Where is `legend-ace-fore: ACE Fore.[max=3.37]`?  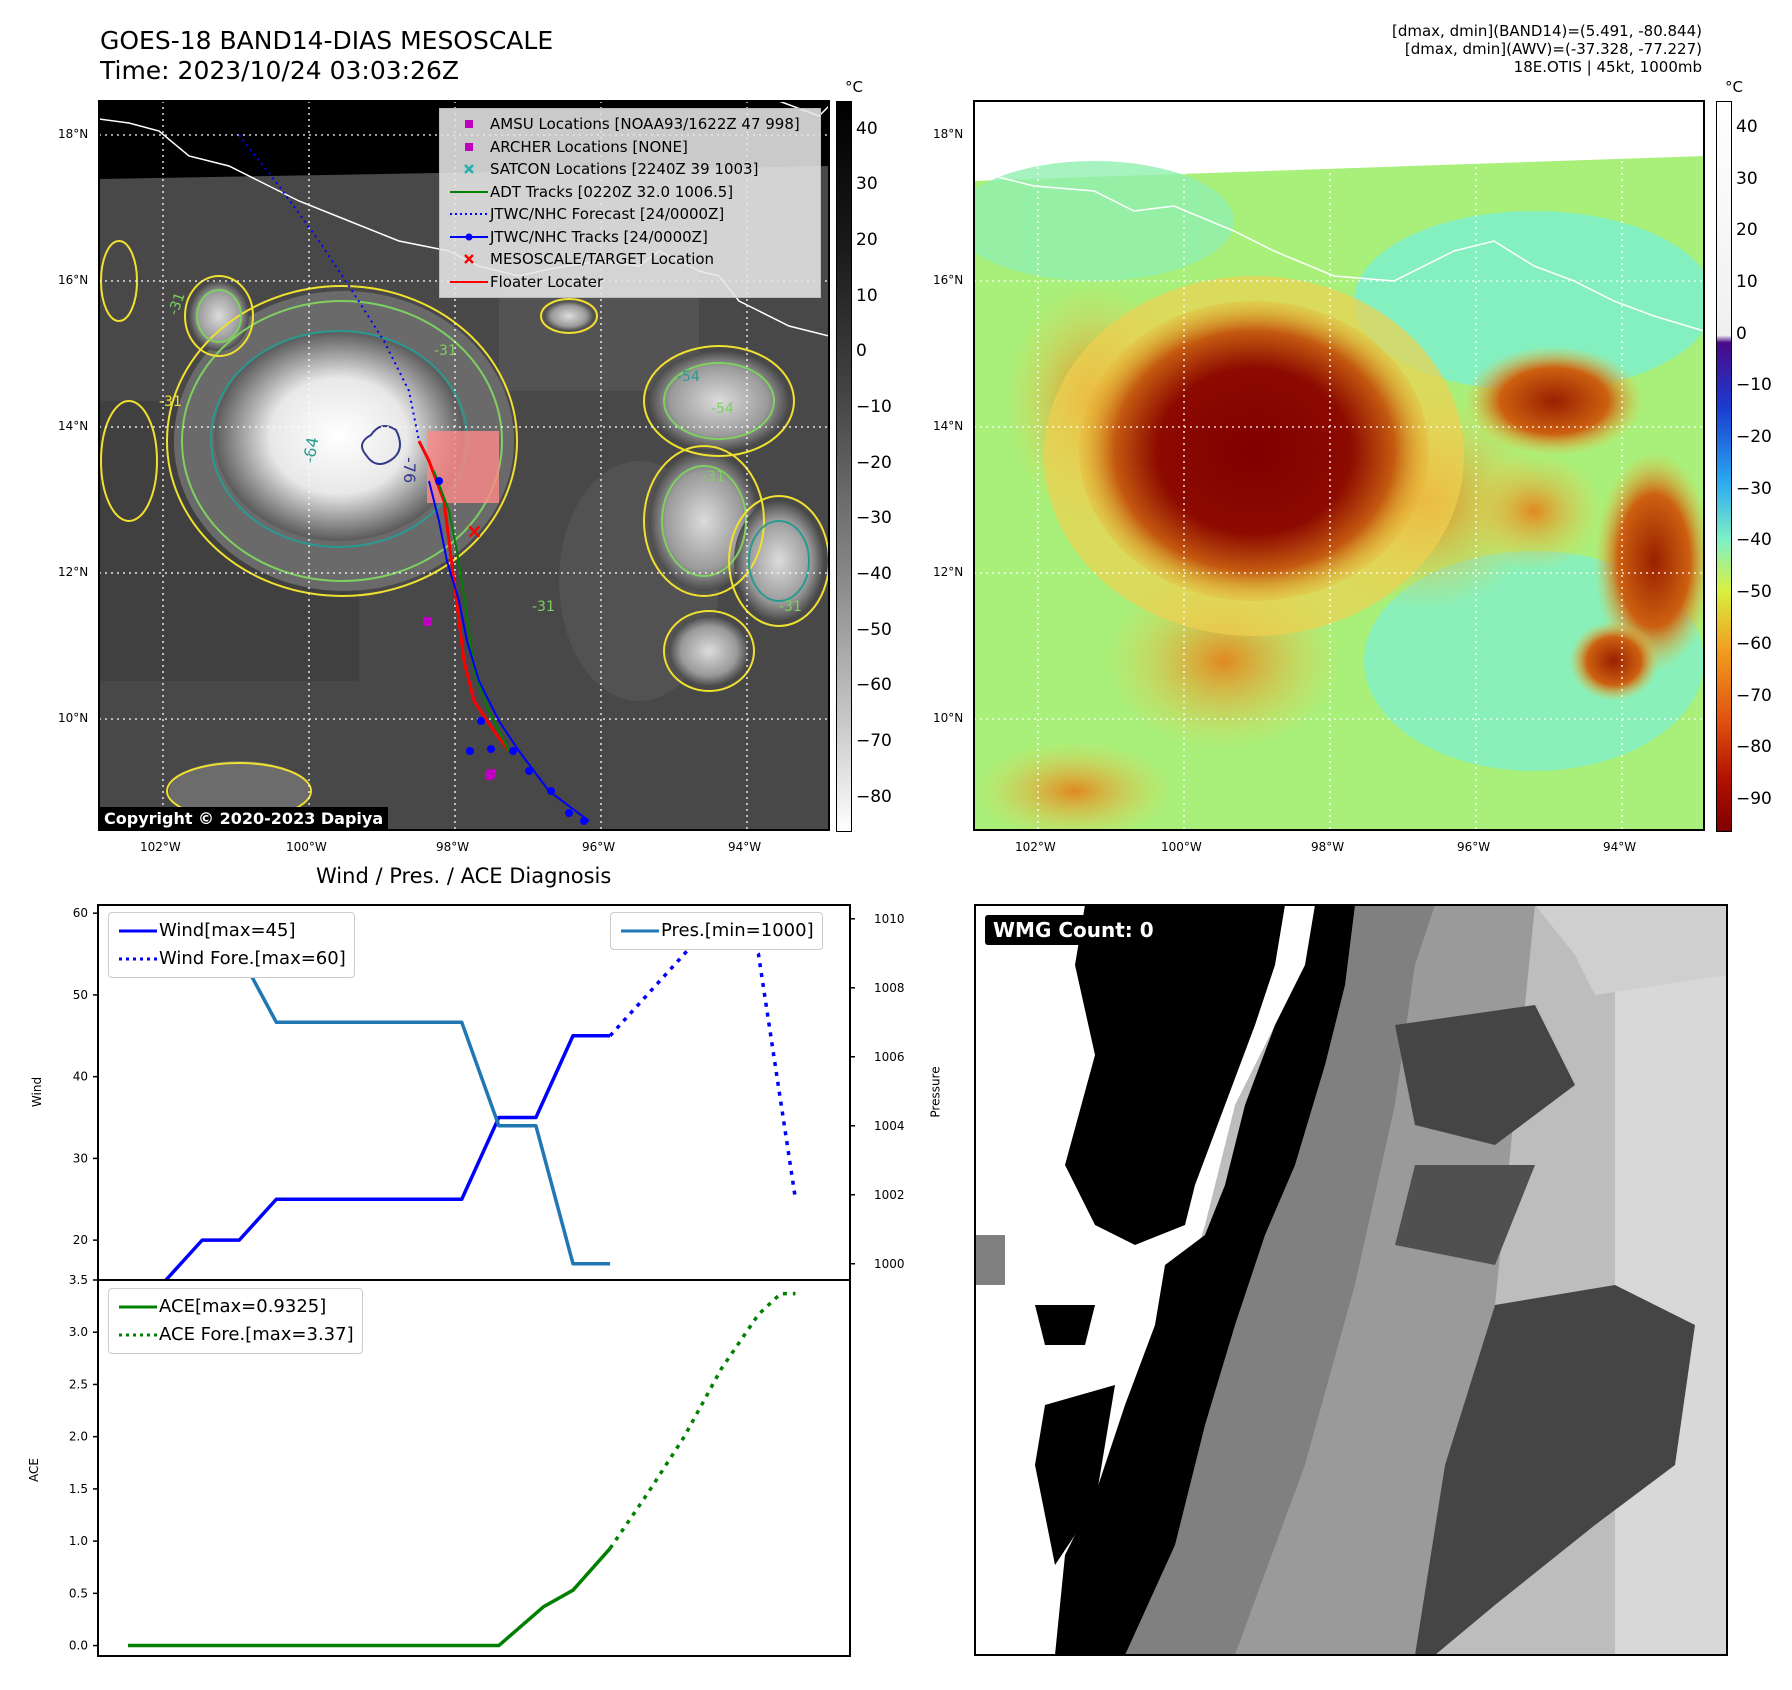 legend-ace-fore: ACE Fore.[max=3.37] is located at coordinates (235, 1335).